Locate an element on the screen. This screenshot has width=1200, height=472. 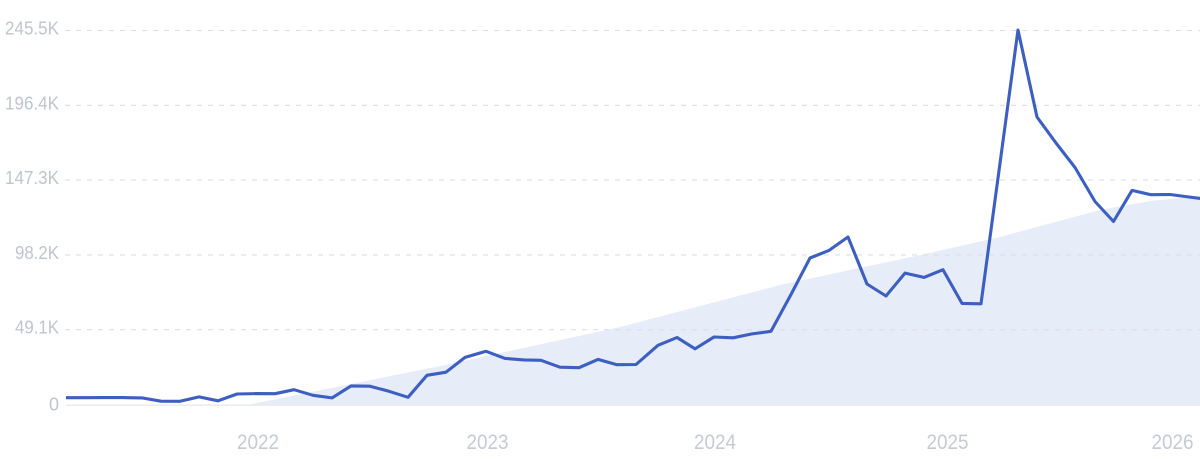
svg-text: 2025 is located at coordinates (948, 442).